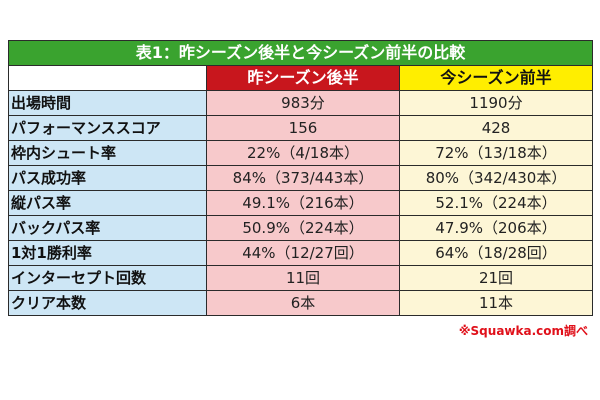 The height and width of the screenshot is (400, 600). What do you see at coordinates (107, 278) in the screenshot?
I see `row-label: インターセプト回数` at bounding box center [107, 278].